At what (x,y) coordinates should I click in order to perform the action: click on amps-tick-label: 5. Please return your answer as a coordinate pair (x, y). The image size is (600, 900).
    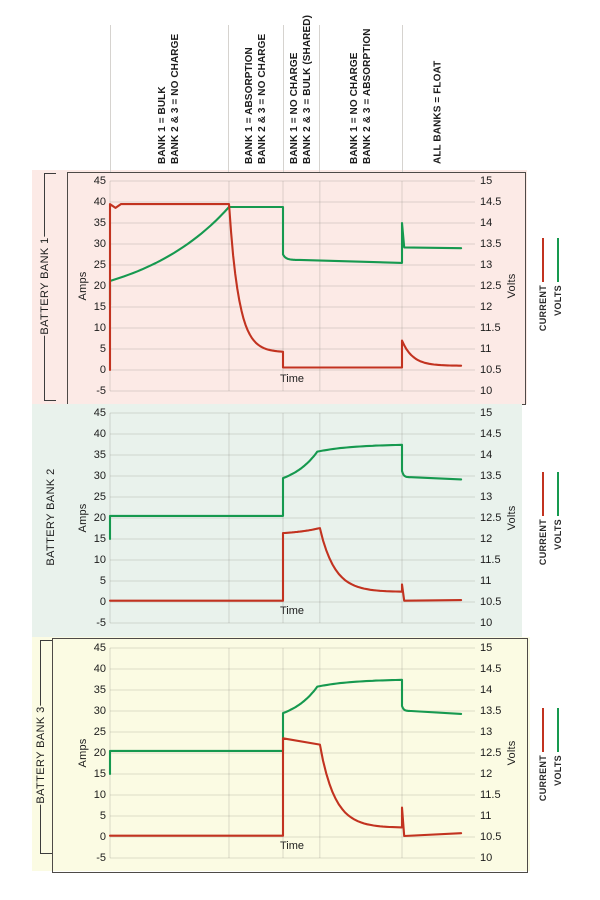
    Looking at the image, I should click on (102, 349).